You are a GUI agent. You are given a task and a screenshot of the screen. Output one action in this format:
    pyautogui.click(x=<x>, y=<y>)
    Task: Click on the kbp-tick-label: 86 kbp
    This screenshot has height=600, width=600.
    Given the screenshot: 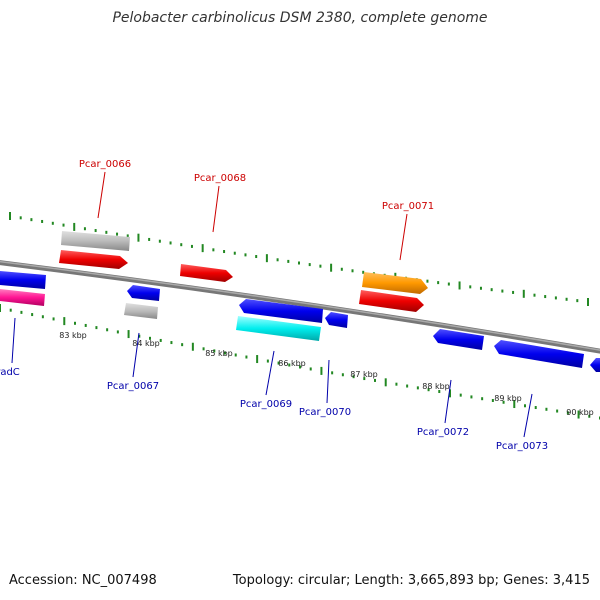 What is the action you would take?
    pyautogui.click(x=292, y=363)
    